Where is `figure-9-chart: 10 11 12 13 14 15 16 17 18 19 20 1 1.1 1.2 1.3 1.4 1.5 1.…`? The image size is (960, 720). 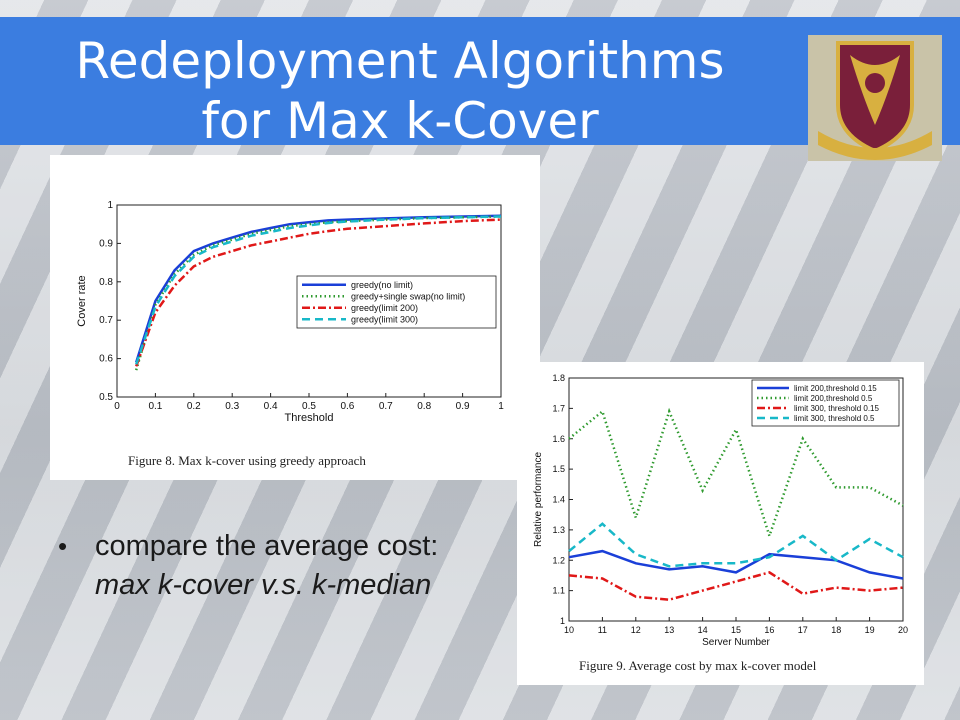
figure-9-chart: 10 11 12 13 14 15 16 17 18 19 20 1 1.1 1.2 1.3 1.4 1.5 1.… is located at coordinates (720, 510).